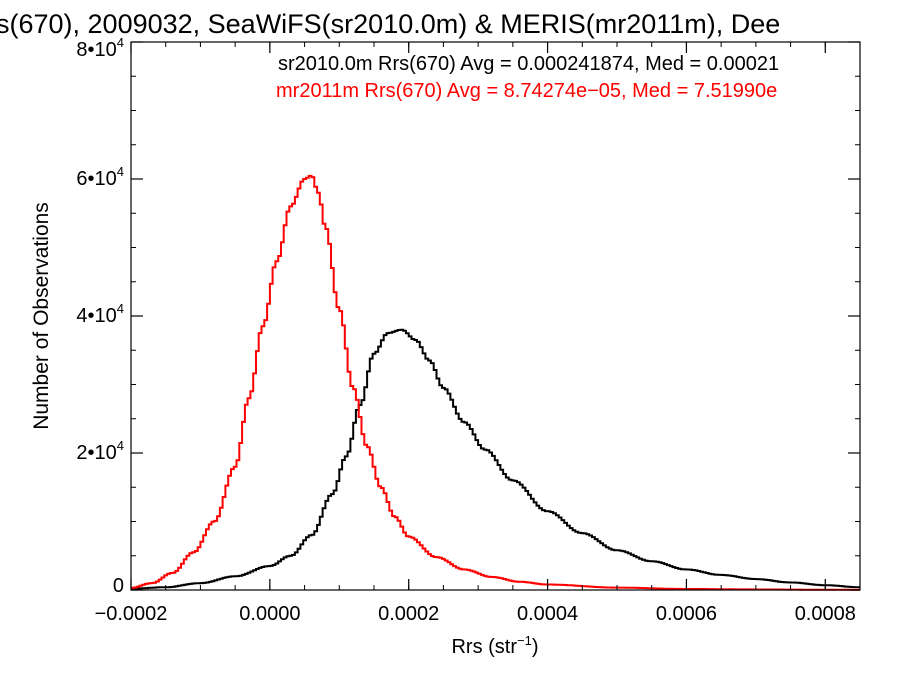 The width and height of the screenshot is (900, 675). Describe the element at coordinates (524, 640) in the screenshot. I see `x-axis-label-exponent: −1` at that location.